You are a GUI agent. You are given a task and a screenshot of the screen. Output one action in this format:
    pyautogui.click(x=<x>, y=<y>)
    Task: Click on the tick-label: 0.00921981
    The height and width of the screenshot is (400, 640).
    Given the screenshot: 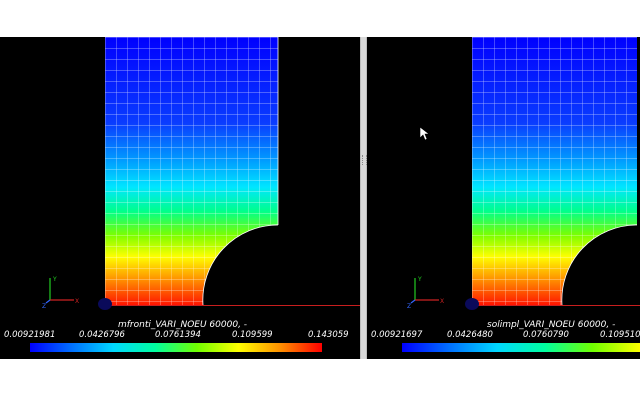 What is the action you would take?
    pyautogui.click(x=30, y=335)
    